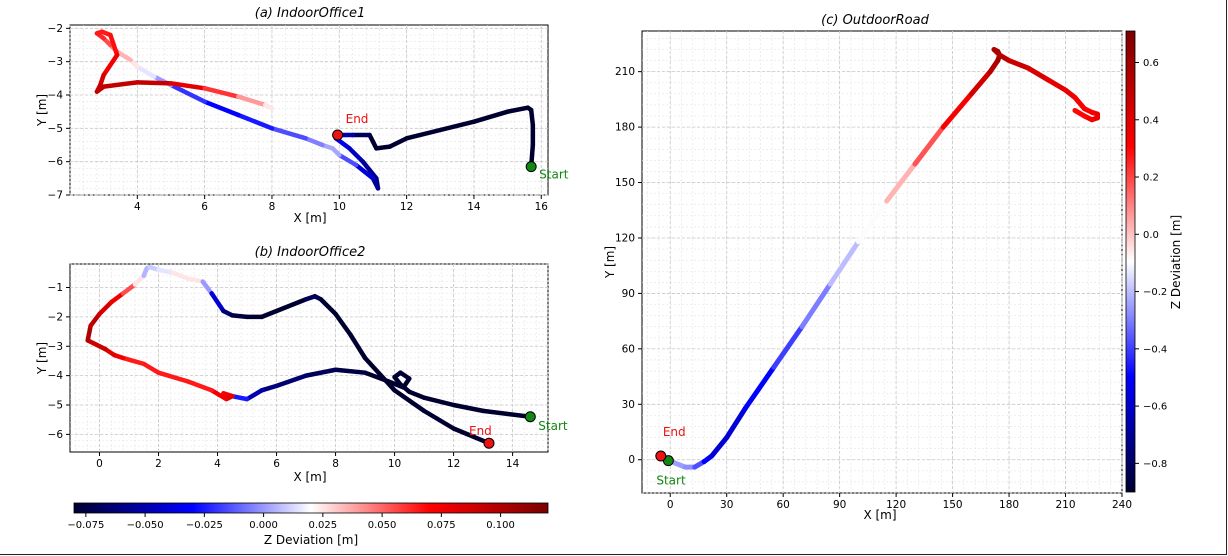  Describe the element at coordinates (542, 207) in the screenshot. I see `x-tick-label: 16` at that location.